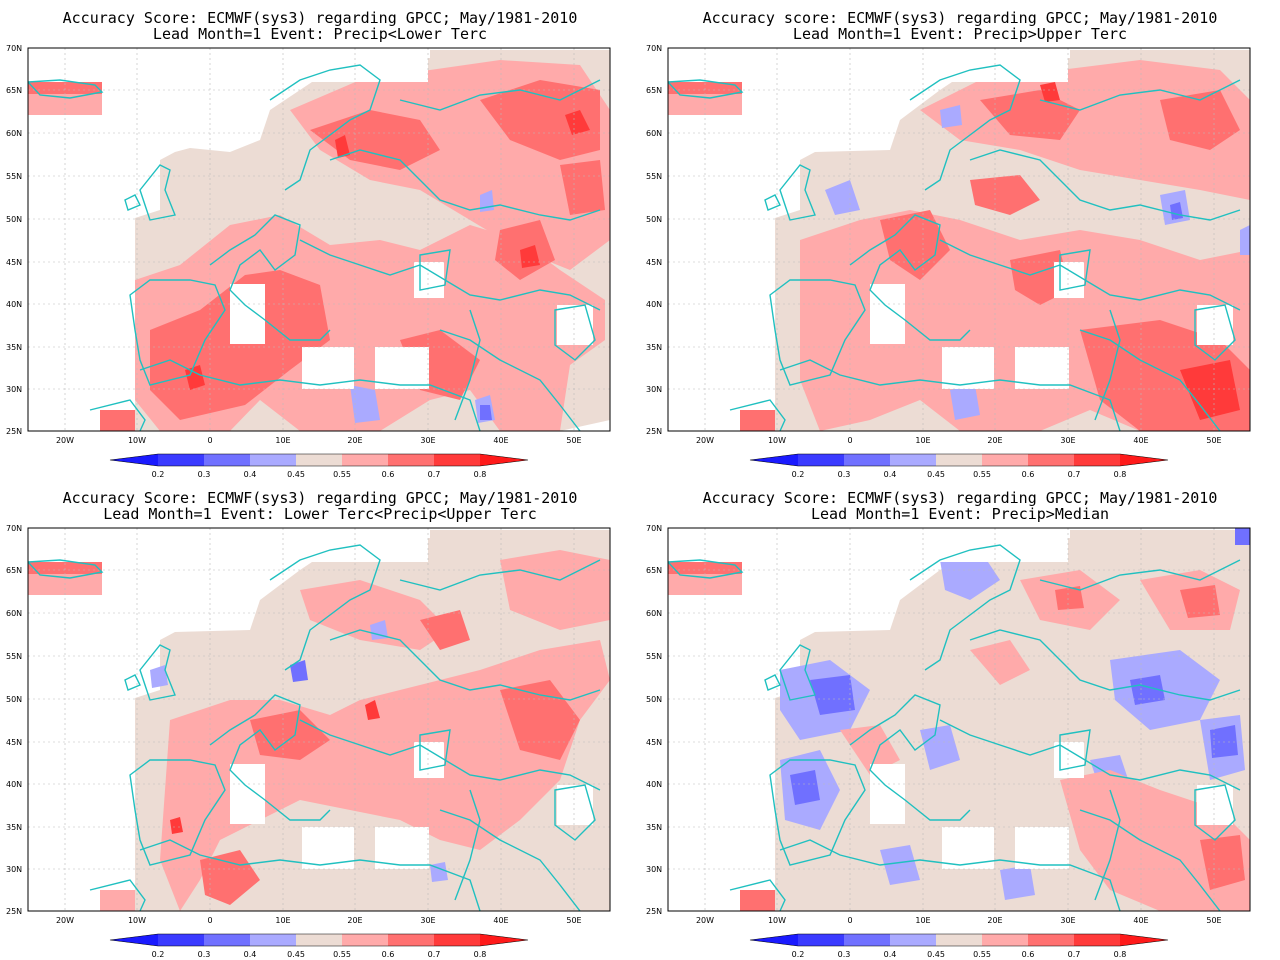 This screenshot has height=960, width=1280. I want to click on lon-label: 20E, so click(994, 920).